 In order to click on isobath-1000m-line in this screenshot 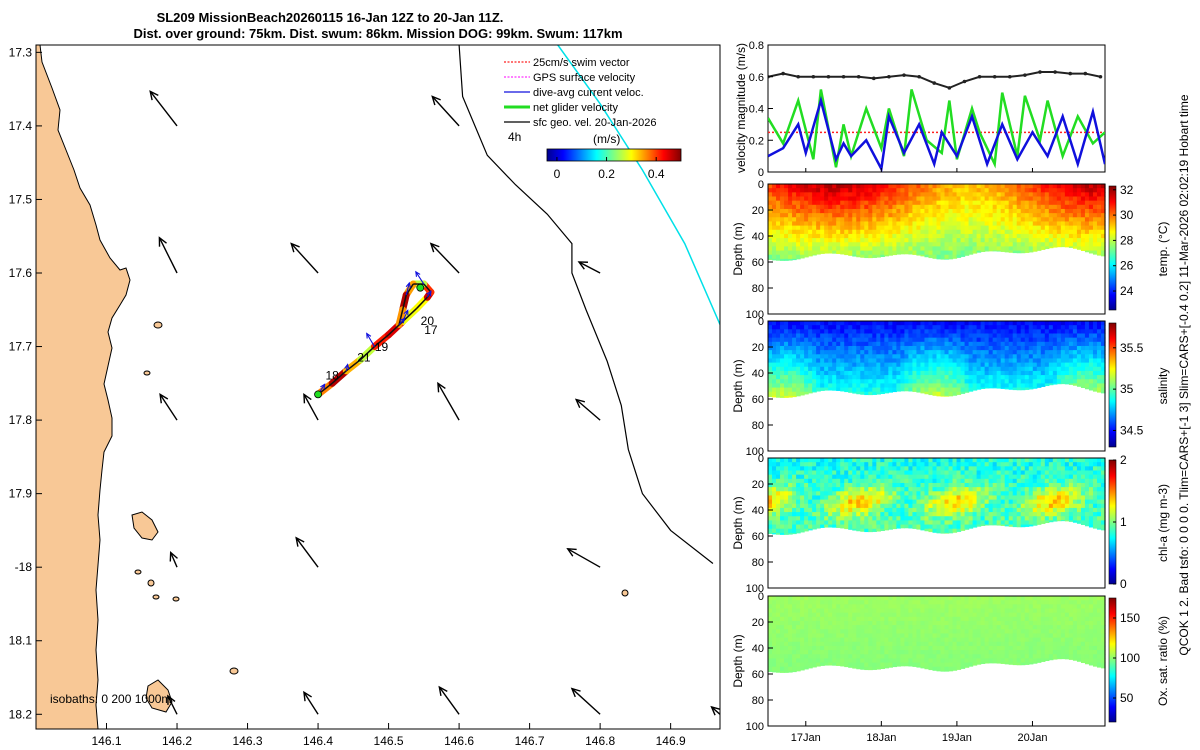, I will do `click(586, 304)`.